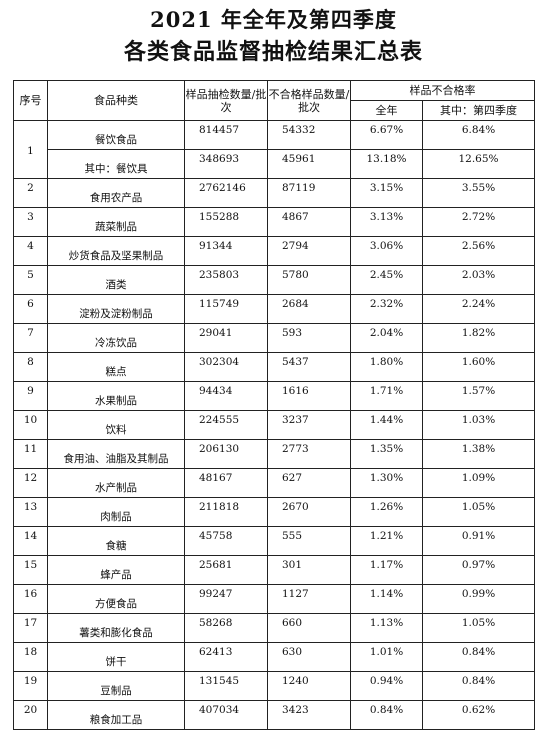 The image size is (547, 730). Describe the element at coordinates (116, 541) in the screenshot. I see `category-name: 食糖` at that location.